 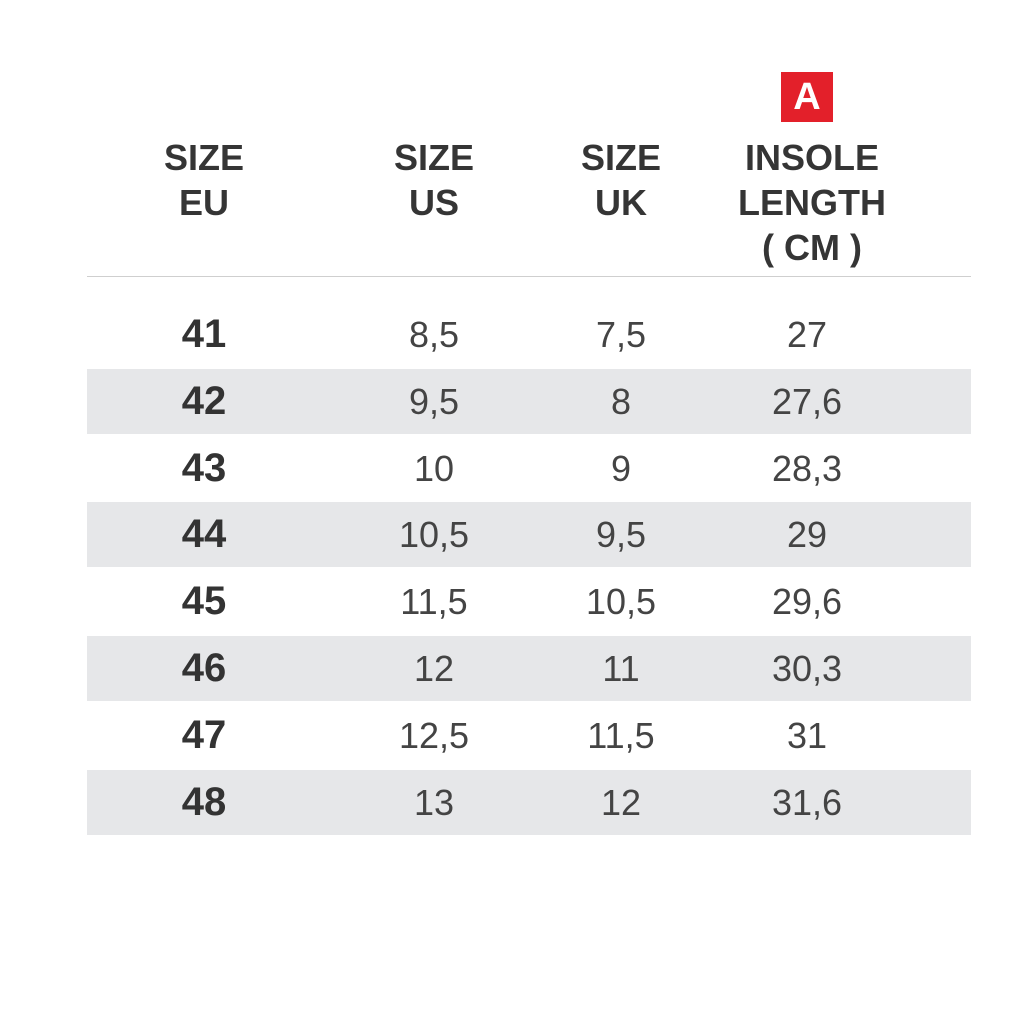 I want to click on table-row: 44 10,5 9,5 29, so click(x=529, y=535).